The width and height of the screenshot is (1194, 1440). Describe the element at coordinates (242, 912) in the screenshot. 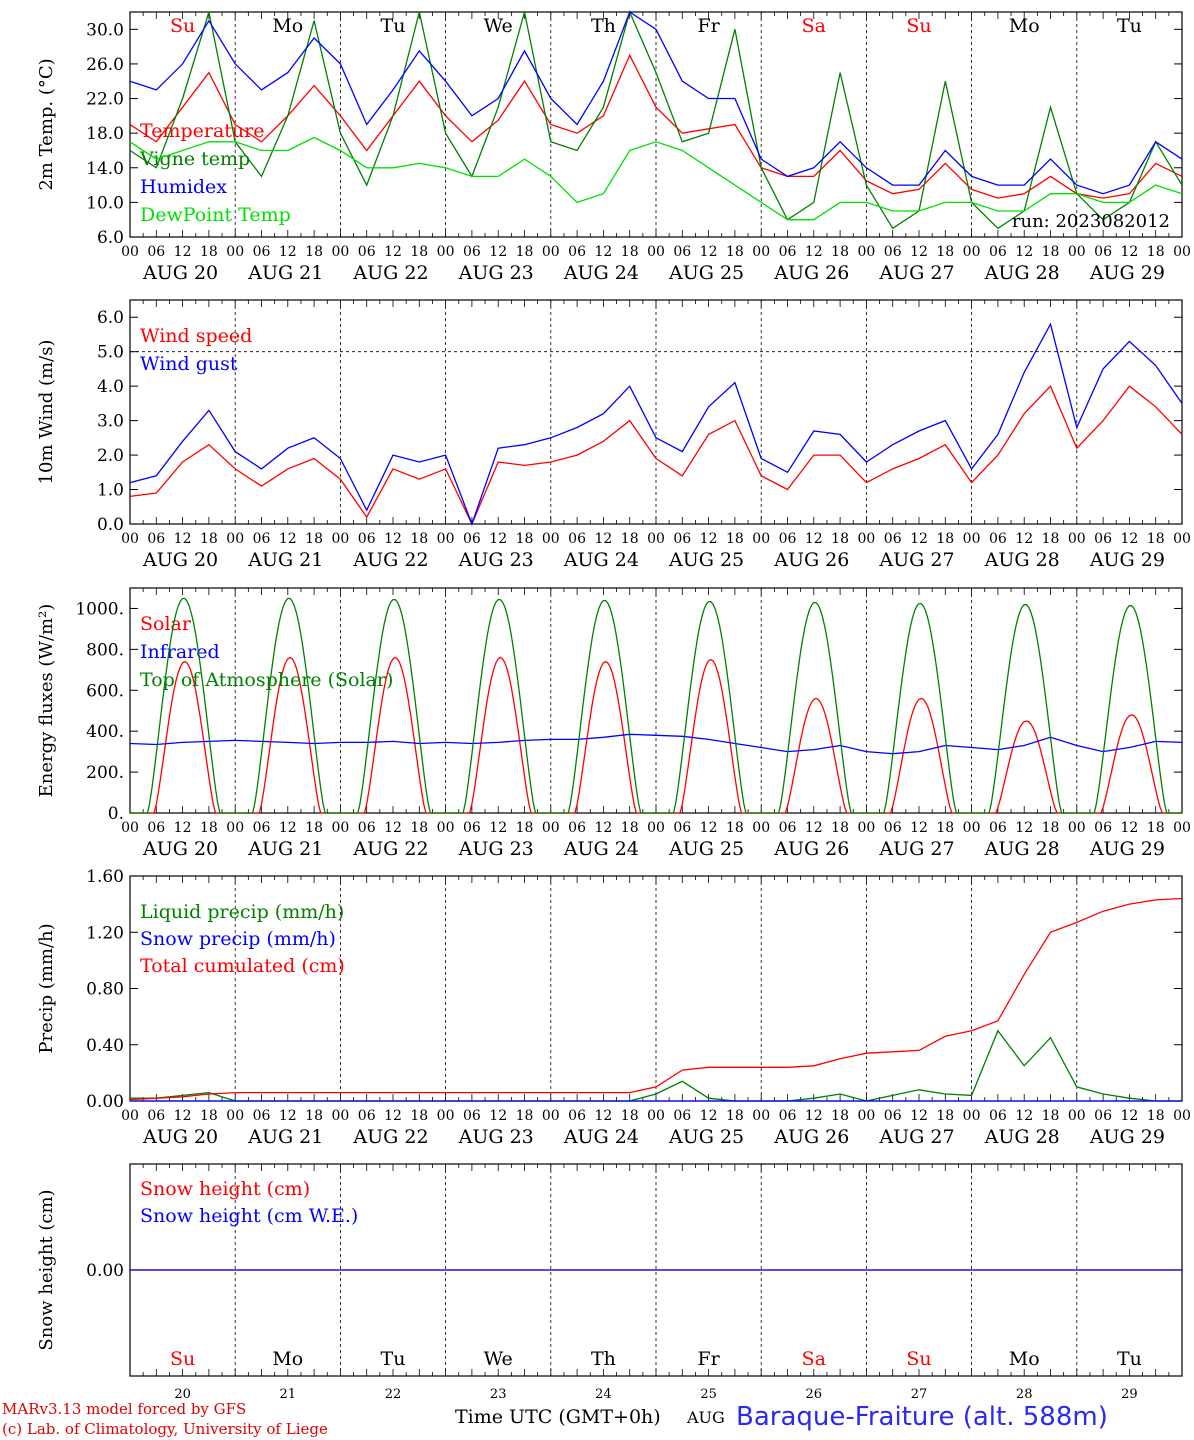

I see `legend-entry: Liquid precip (mm/h)` at that location.